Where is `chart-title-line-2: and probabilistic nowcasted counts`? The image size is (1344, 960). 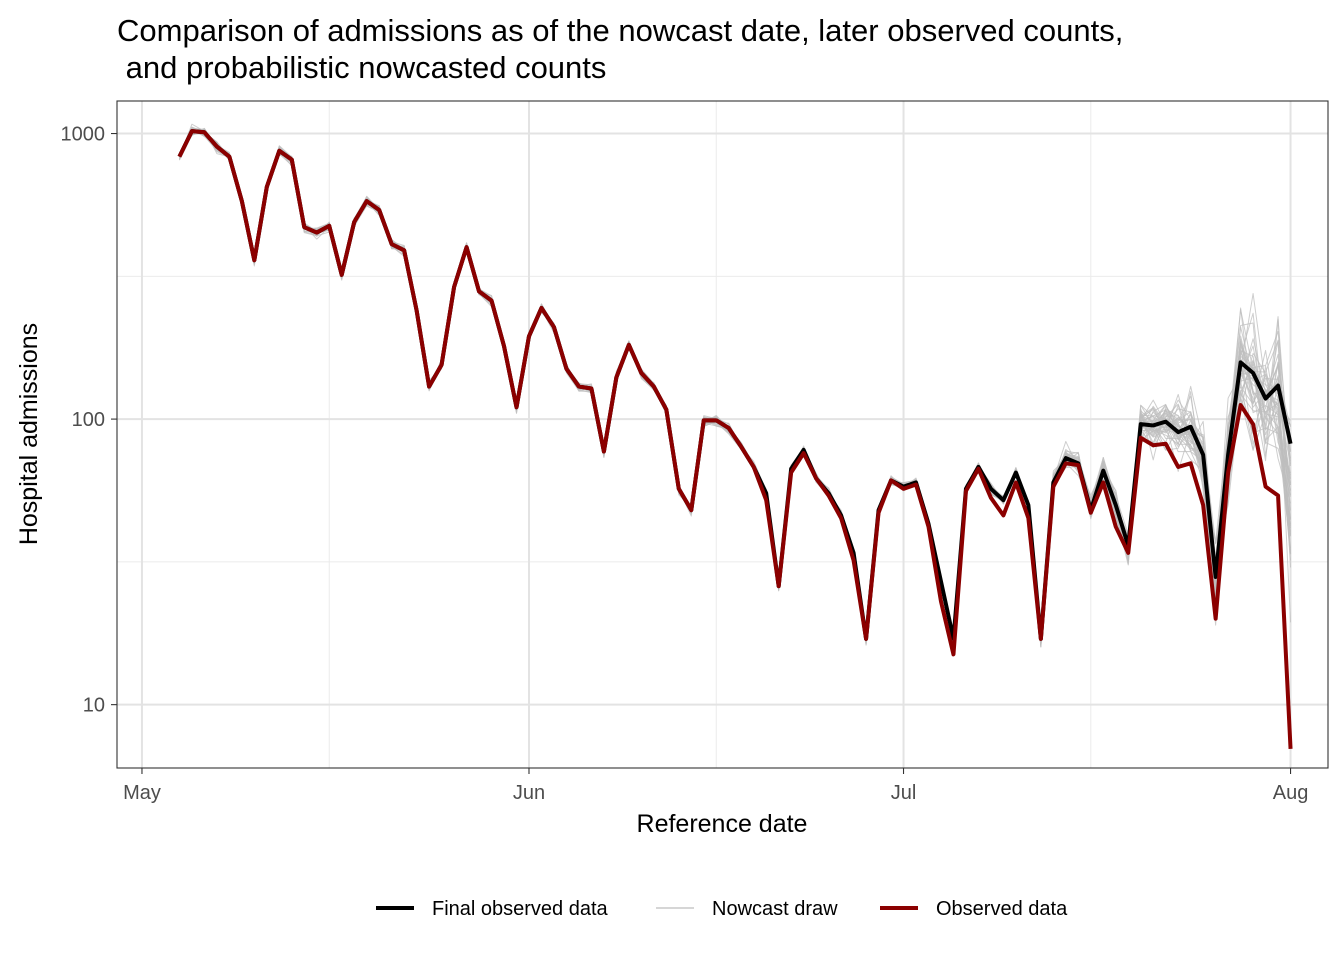
chart-title-line-2: and probabilistic nowcasted counts is located at coordinates (361, 67).